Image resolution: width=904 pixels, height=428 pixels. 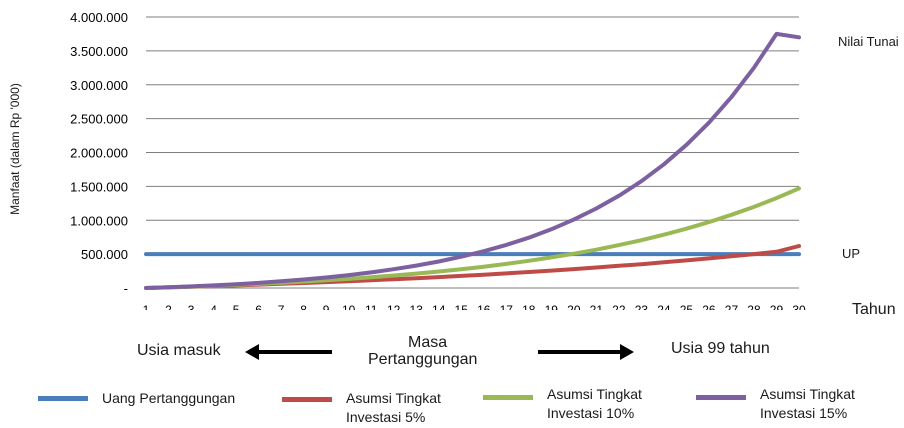 What do you see at coordinates (99, 85) in the screenshot?
I see `y-tick-label: 3.000.000` at bounding box center [99, 85].